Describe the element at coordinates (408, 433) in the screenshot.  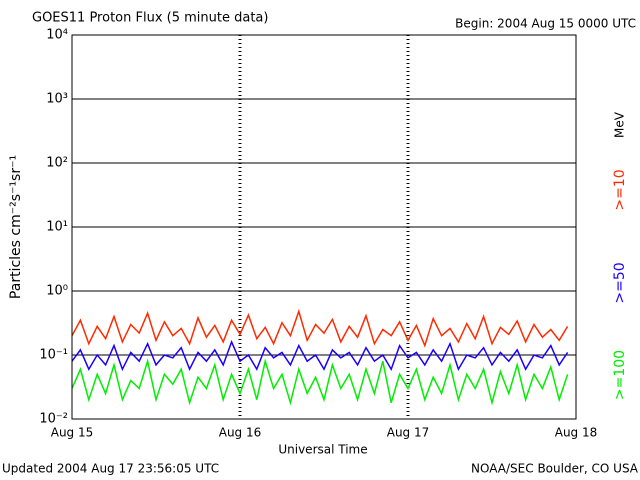
I see `x-tick-label: Aug 17` at that location.